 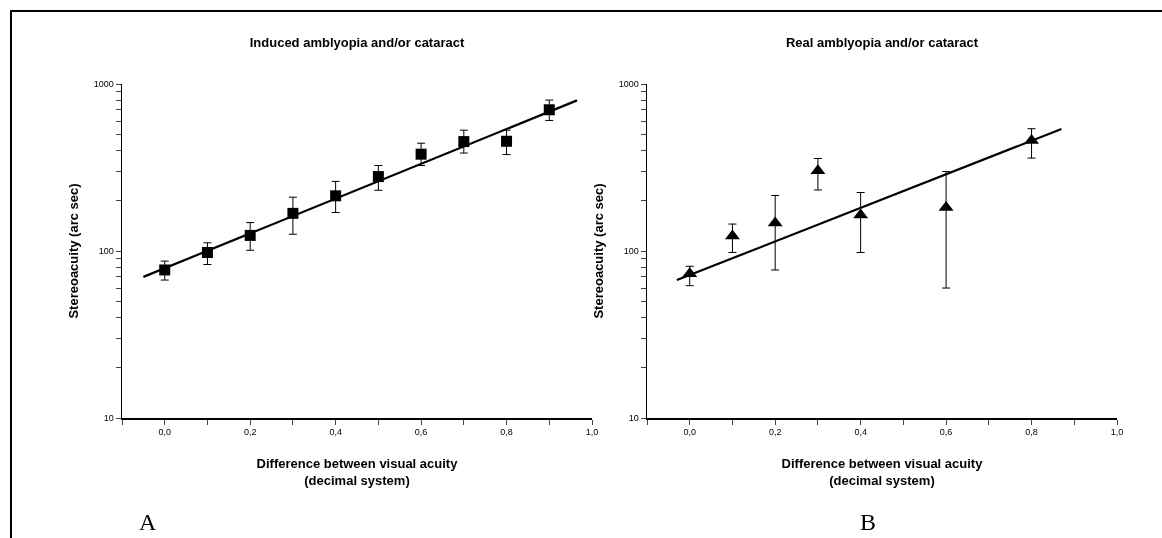 What do you see at coordinates (148, 522) in the screenshot?
I see `text: A` at bounding box center [148, 522].